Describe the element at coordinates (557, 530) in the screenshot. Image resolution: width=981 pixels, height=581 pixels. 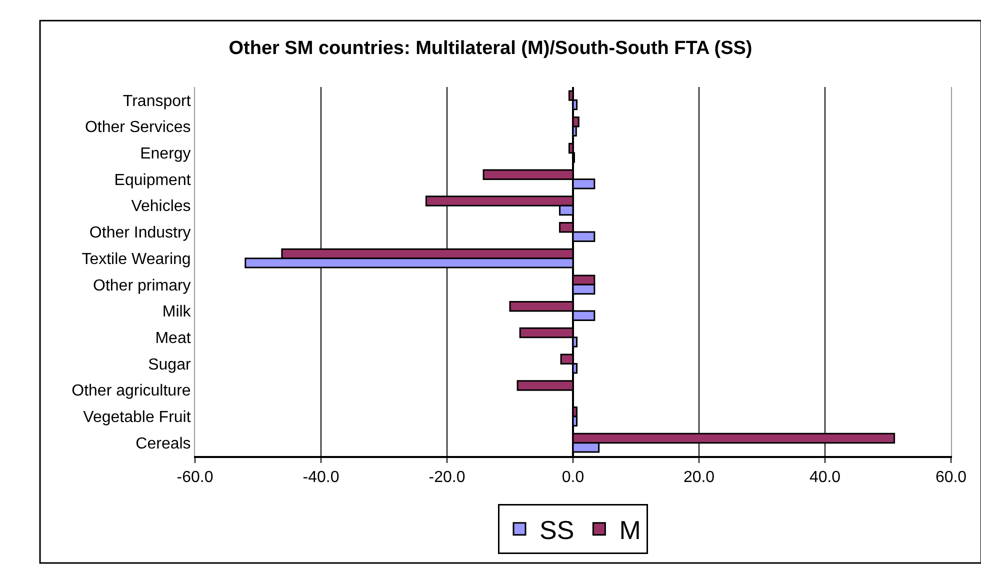
I see `legend-label: SS` at that location.